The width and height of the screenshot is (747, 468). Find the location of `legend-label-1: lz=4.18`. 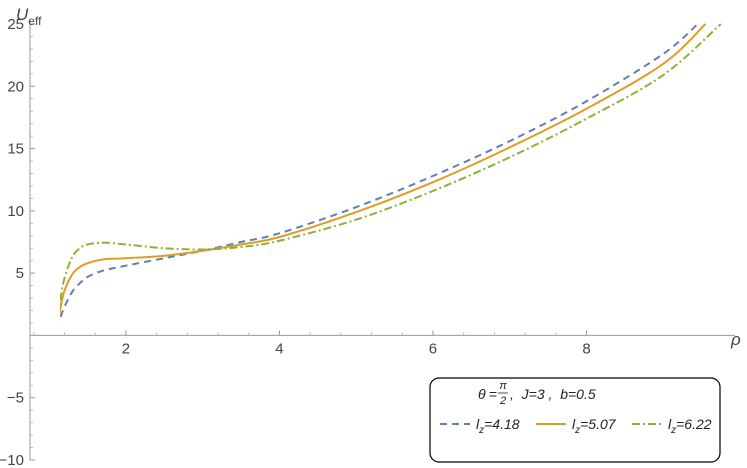

legend-label-1: lz=4.18 is located at coordinates (498, 426).